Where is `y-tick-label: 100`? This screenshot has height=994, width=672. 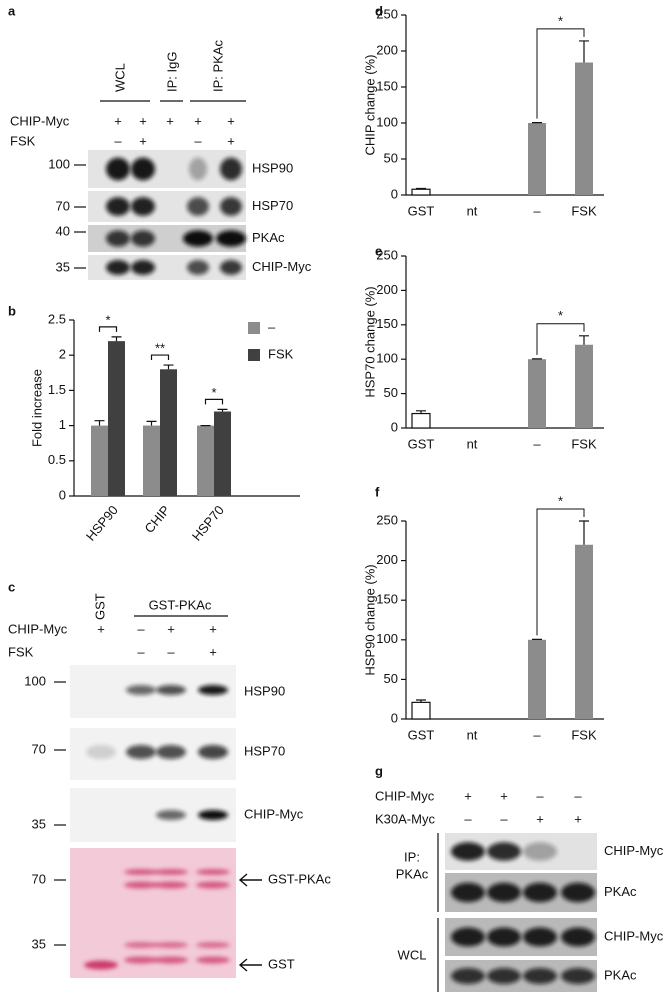
y-tick-label: 100 is located at coordinates (387, 121).